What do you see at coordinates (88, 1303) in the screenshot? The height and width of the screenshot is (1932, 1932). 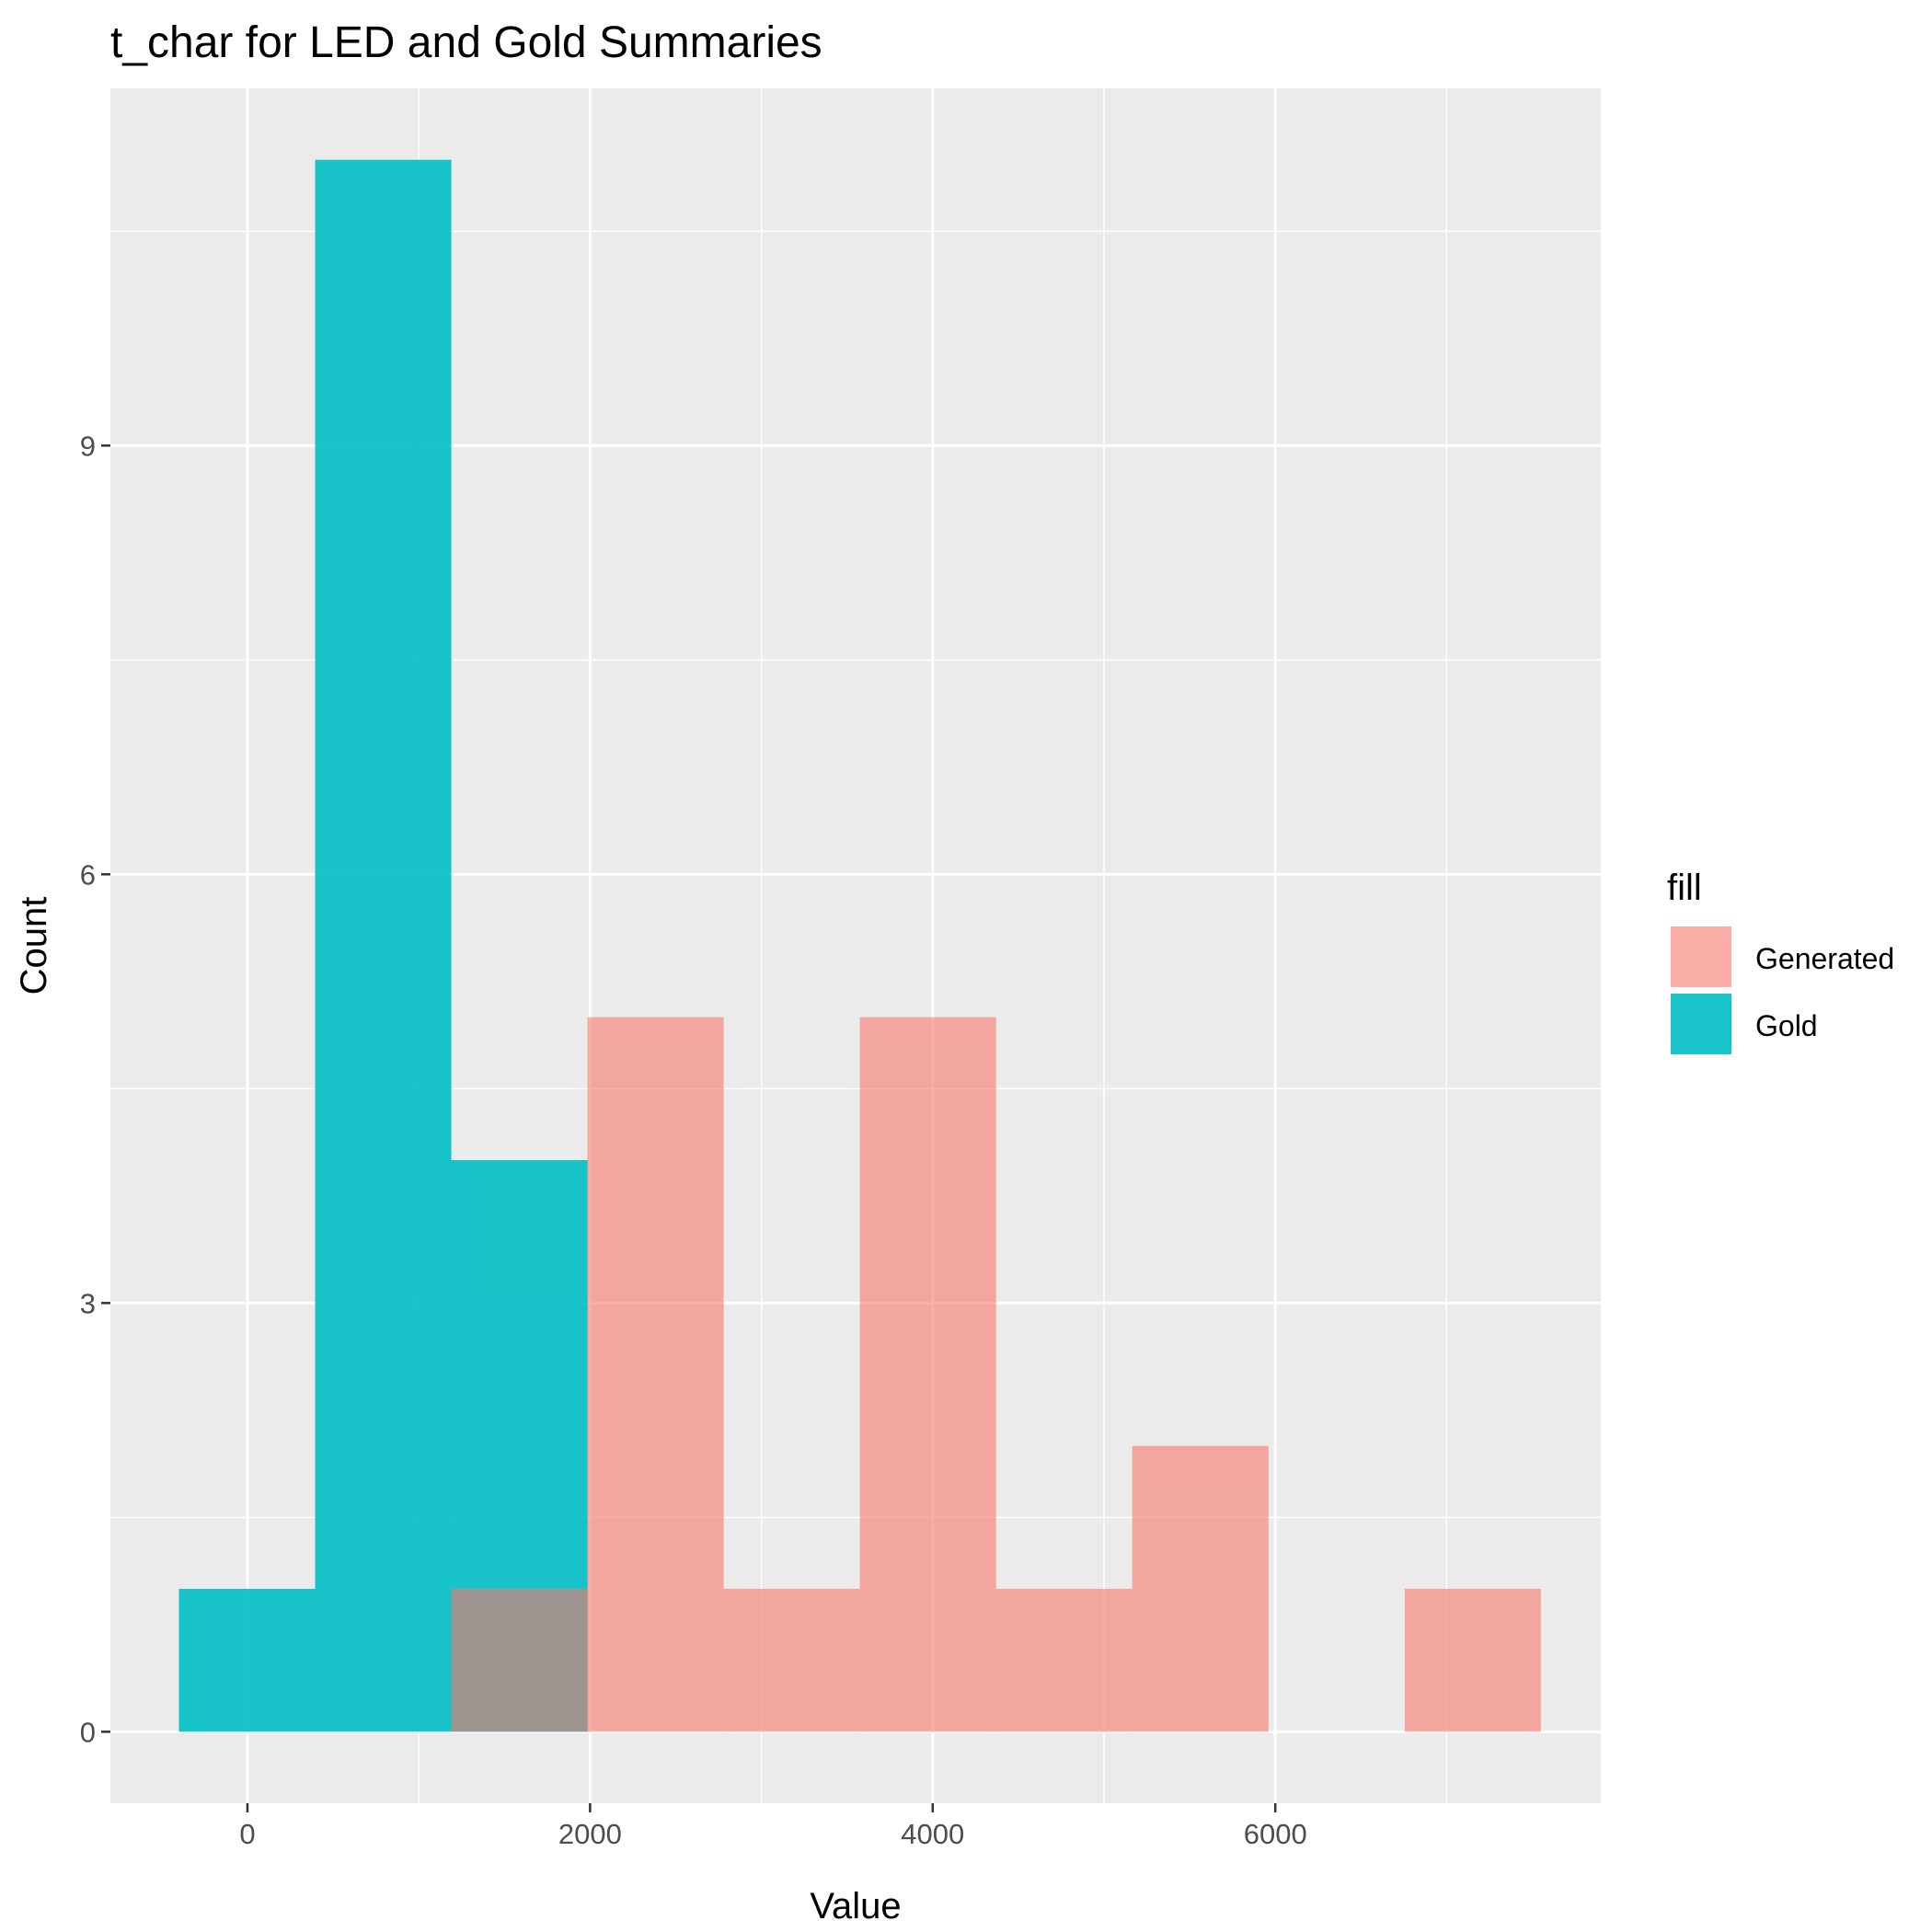 I see `y-tick-label: 3` at bounding box center [88, 1303].